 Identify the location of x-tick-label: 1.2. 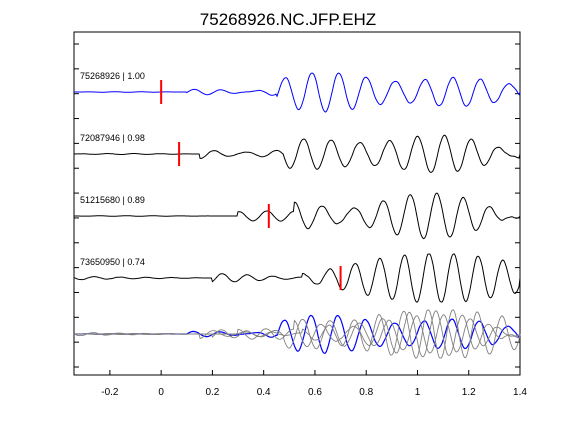
(469, 392).